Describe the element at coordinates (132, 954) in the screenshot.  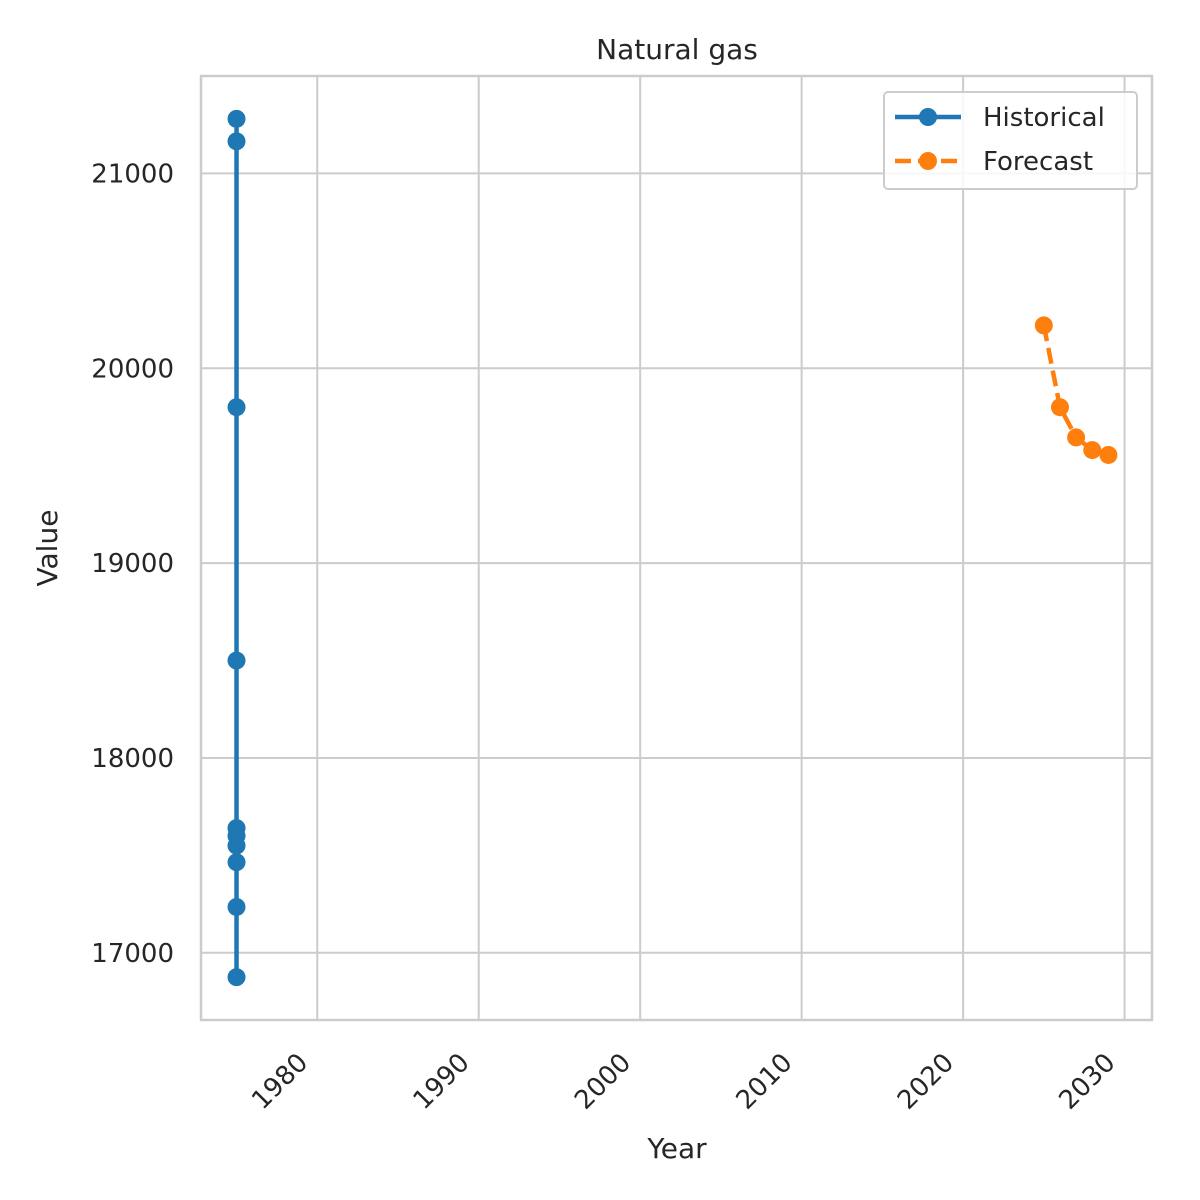
I see `y-tick-label: 17000` at that location.